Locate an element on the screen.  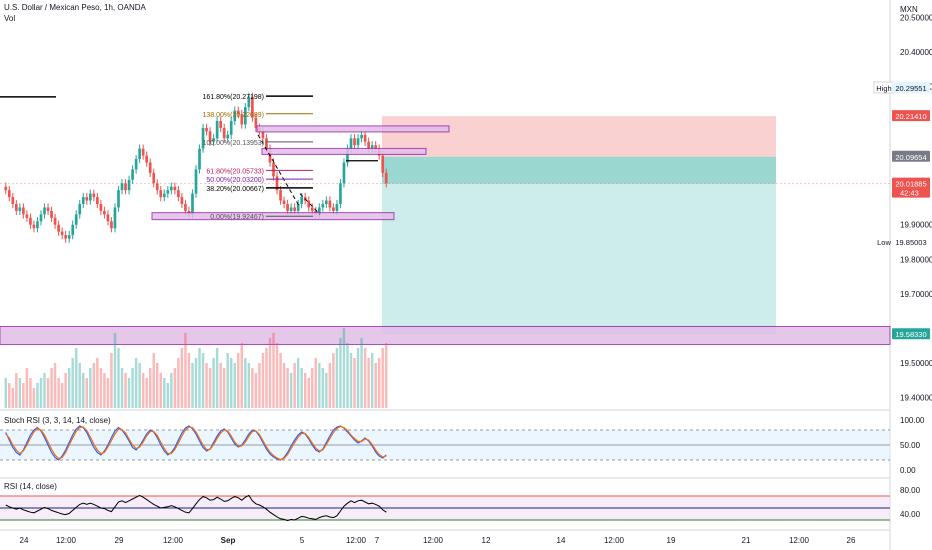
candles is located at coordinates (196, 167).